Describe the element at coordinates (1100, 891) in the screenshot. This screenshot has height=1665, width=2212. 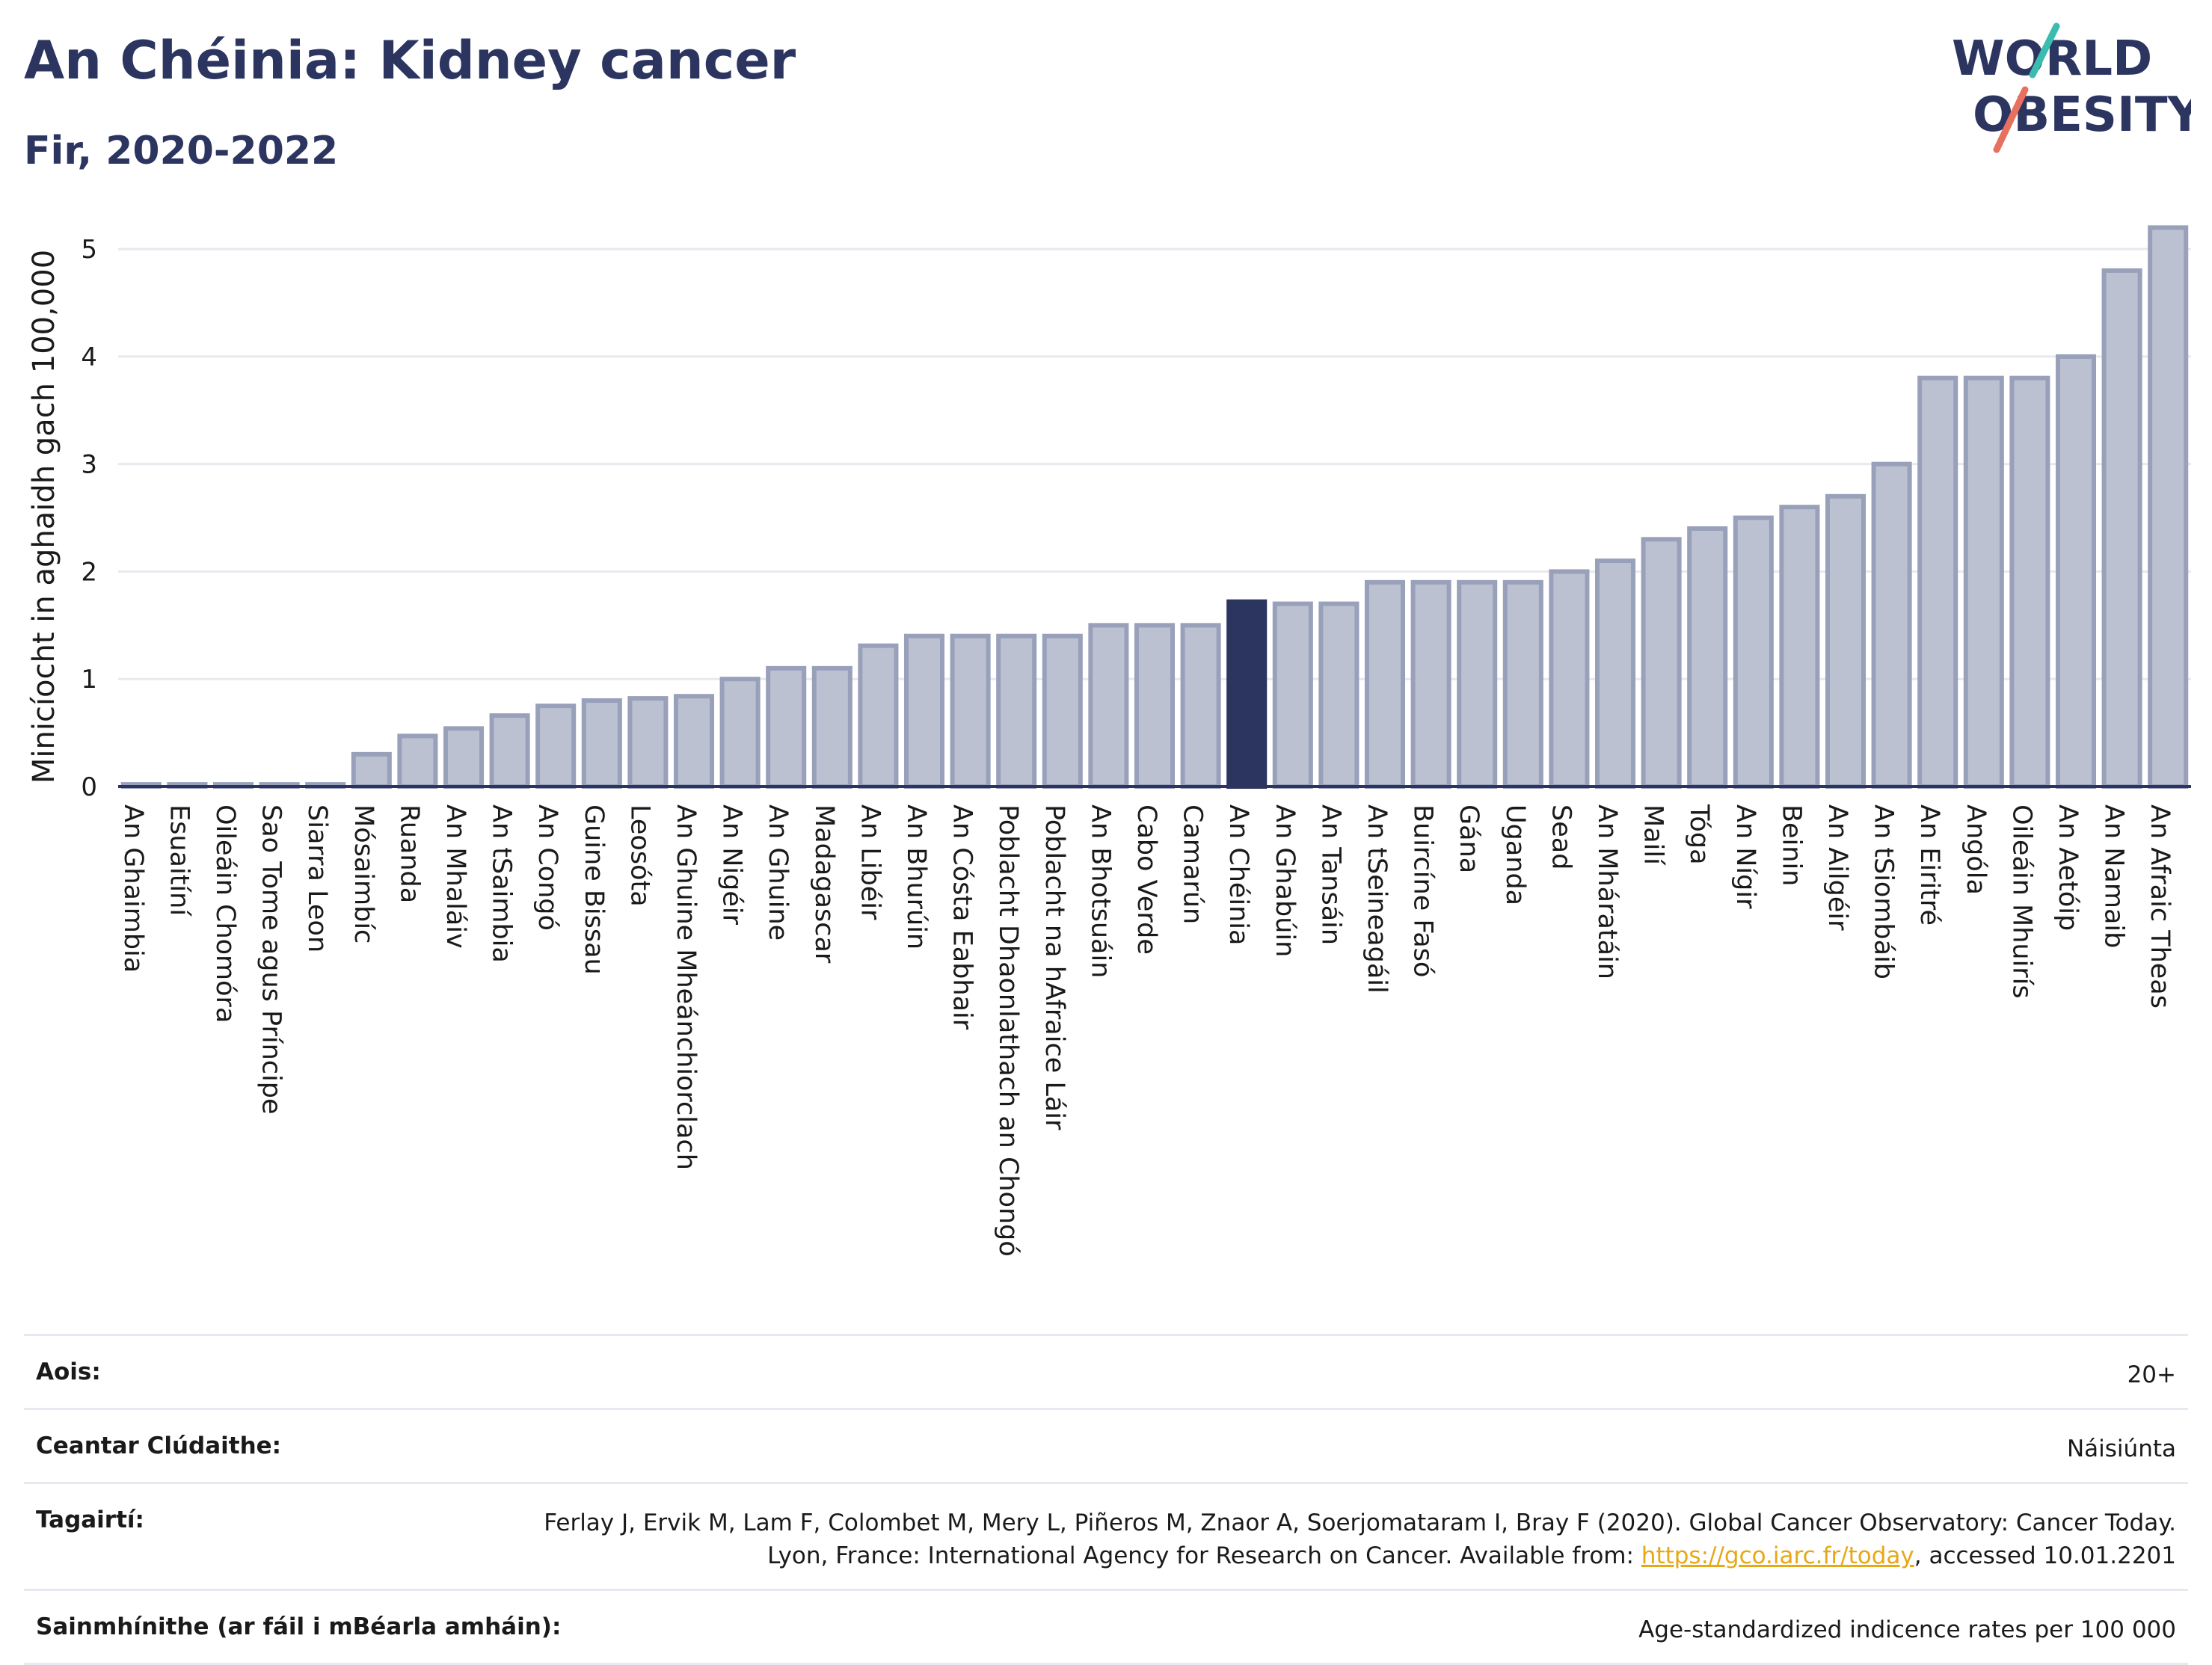
I see `x-tick-label: An Bhotsuáin` at that location.